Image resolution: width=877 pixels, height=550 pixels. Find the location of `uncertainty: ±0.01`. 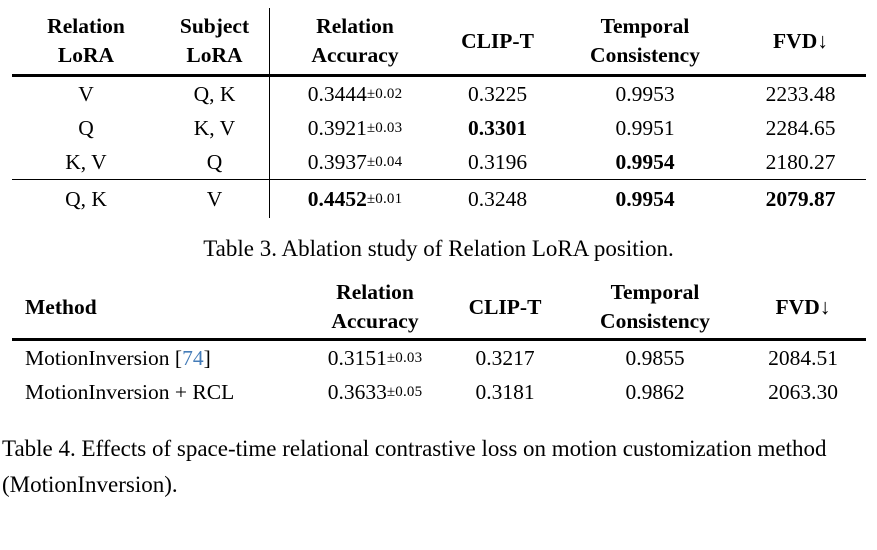

uncertainty: ±0.01 is located at coordinates (384, 199).